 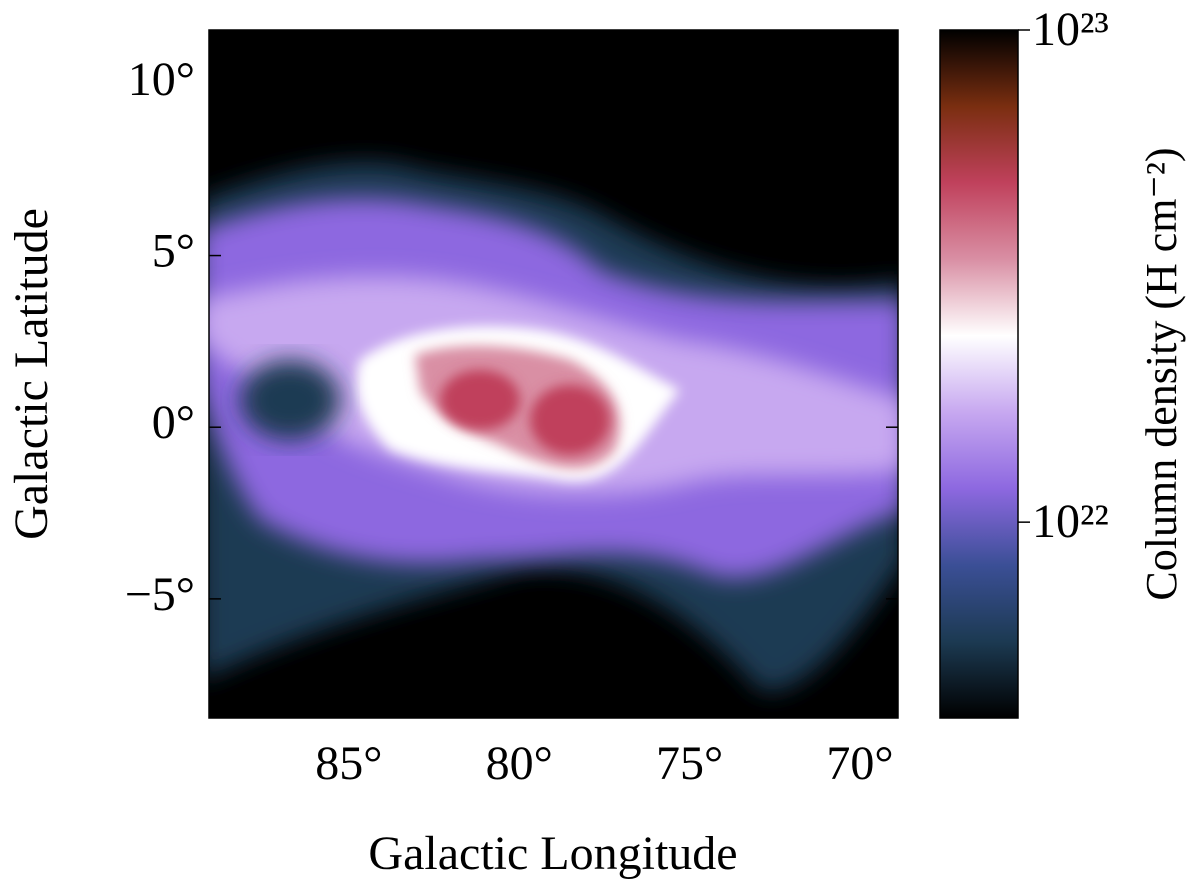 I want to click on colorbar-tick-label: 10²³, so click(x=1070, y=29).